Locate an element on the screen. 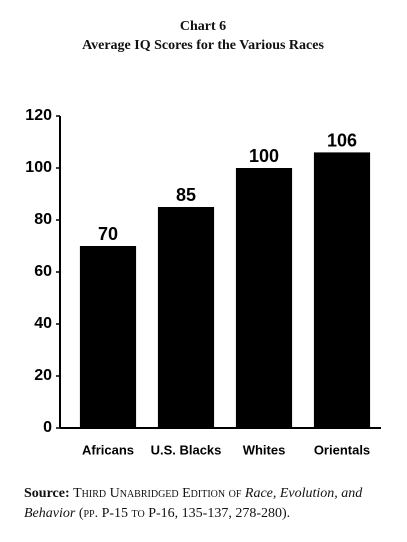  y-tick-label: 40 is located at coordinates (43, 323).